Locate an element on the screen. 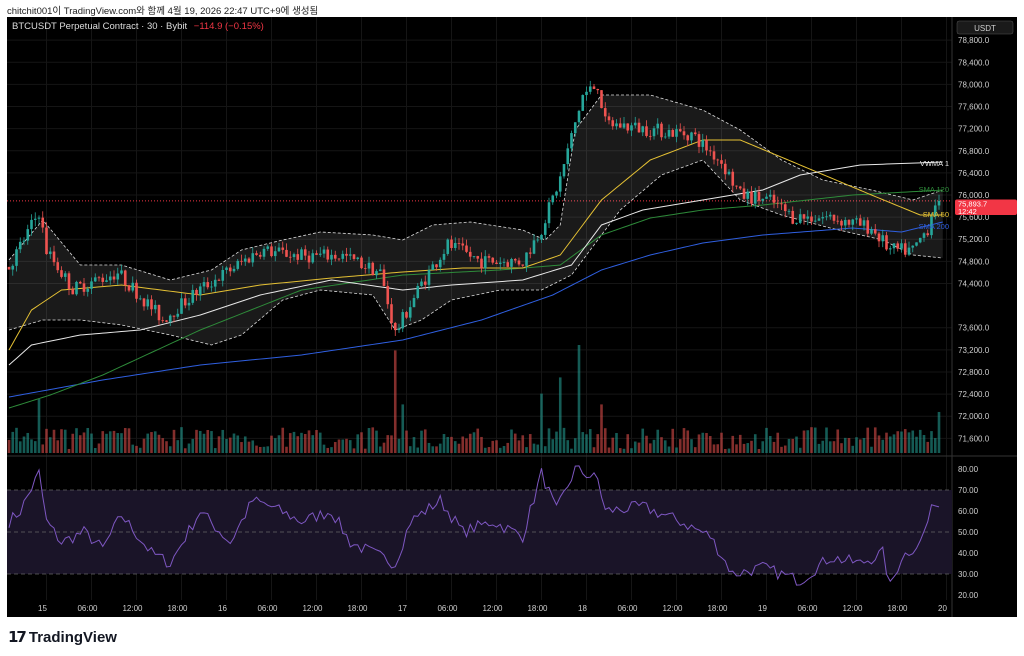 The image size is (1024, 656). time-tick: 16 is located at coordinates (222, 608).